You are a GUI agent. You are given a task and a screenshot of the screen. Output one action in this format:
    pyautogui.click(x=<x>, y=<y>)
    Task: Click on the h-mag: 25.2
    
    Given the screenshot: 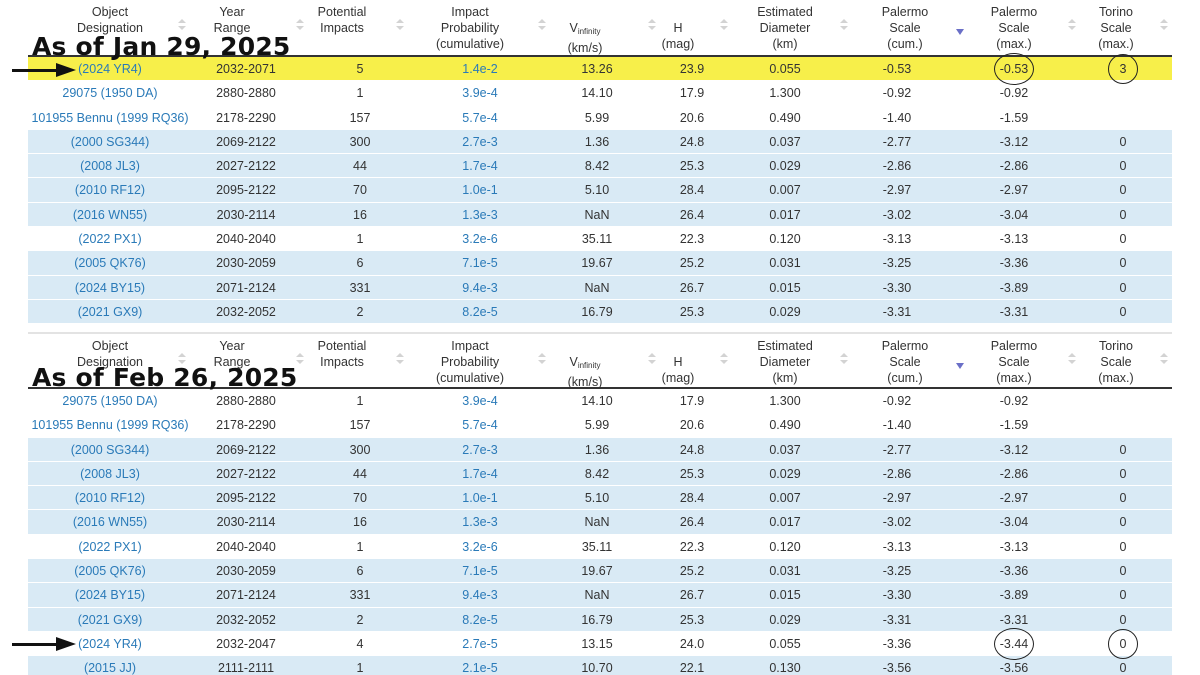 What is the action you would take?
    pyautogui.click(x=692, y=263)
    